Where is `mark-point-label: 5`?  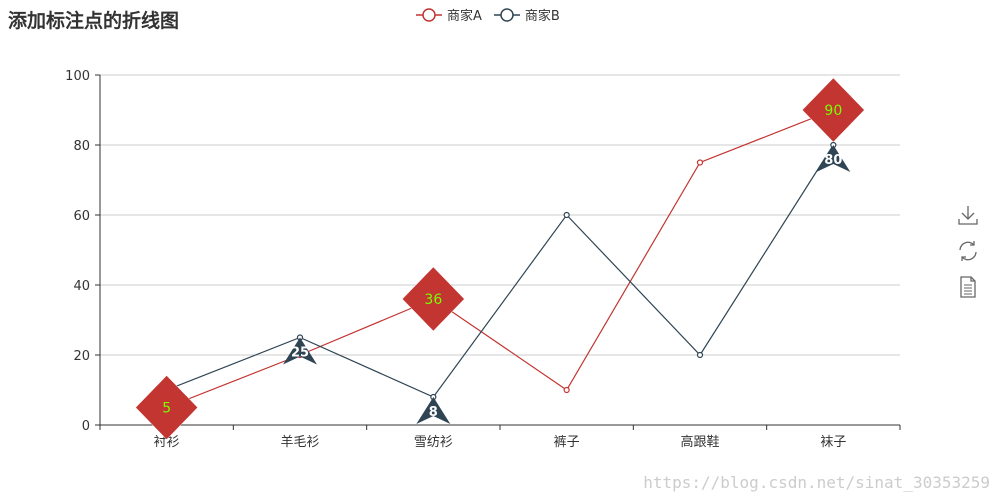 mark-point-label: 5 is located at coordinates (166, 409).